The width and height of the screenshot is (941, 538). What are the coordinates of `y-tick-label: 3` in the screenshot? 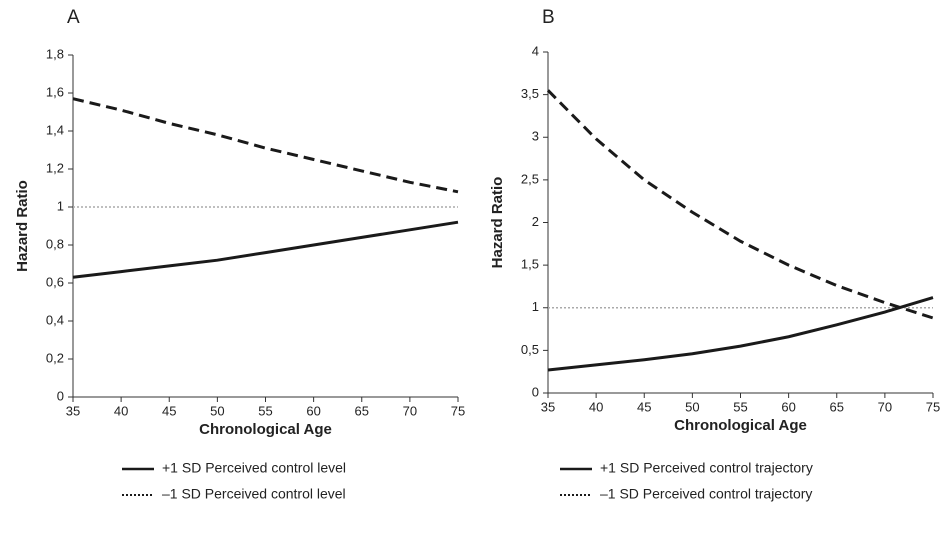 It's located at (535, 136).